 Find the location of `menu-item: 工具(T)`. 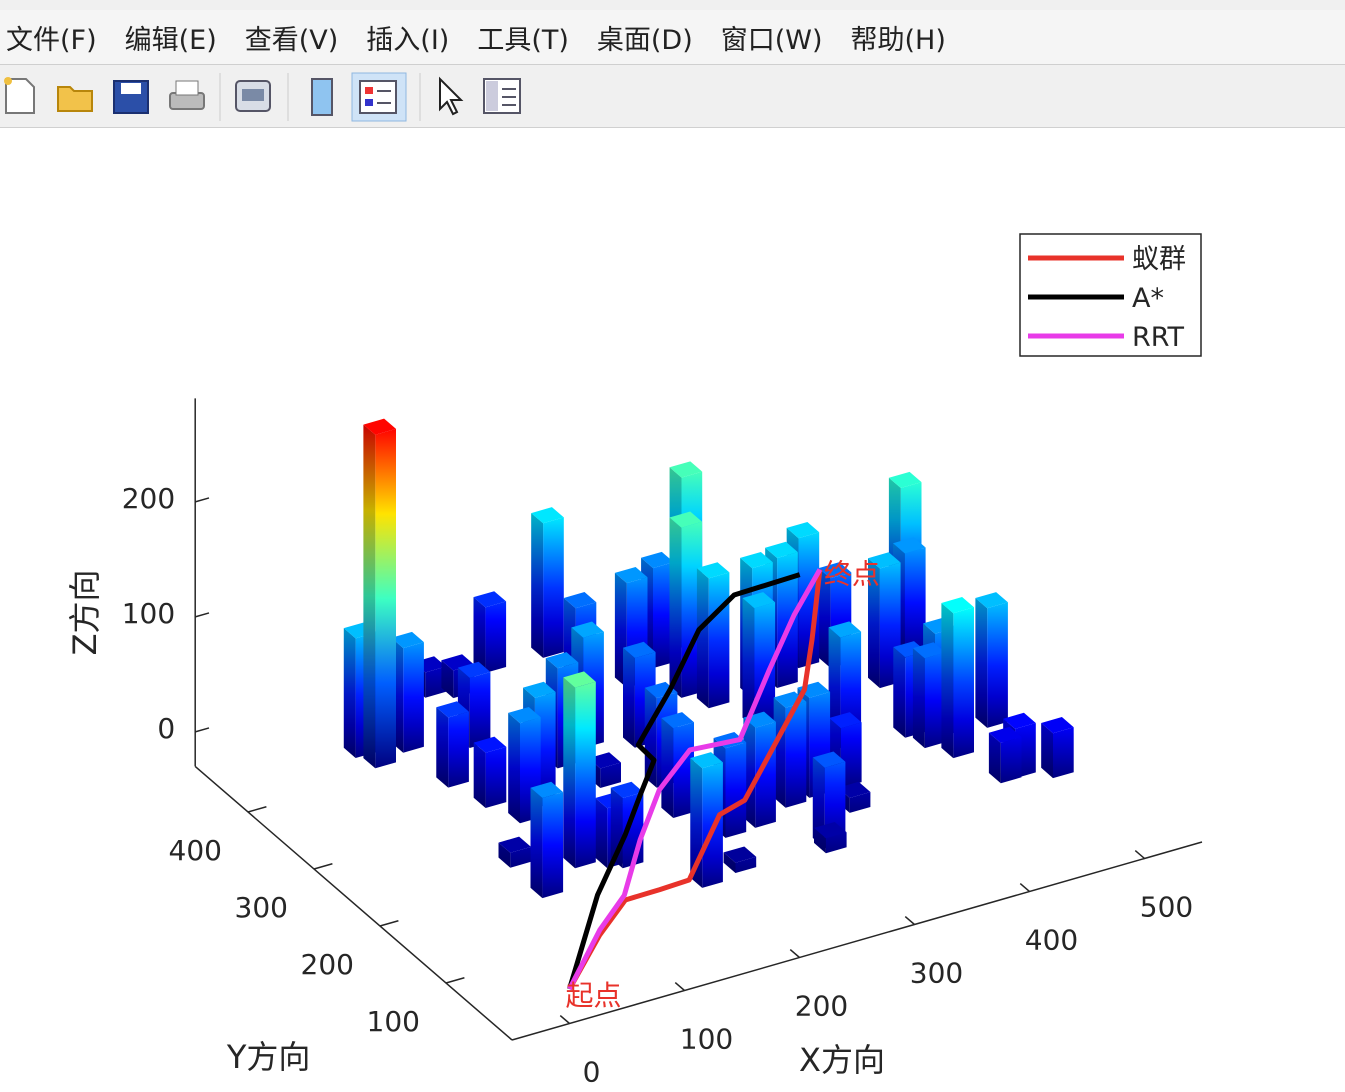

menu-item: 工具(T) is located at coordinates (523, 40).